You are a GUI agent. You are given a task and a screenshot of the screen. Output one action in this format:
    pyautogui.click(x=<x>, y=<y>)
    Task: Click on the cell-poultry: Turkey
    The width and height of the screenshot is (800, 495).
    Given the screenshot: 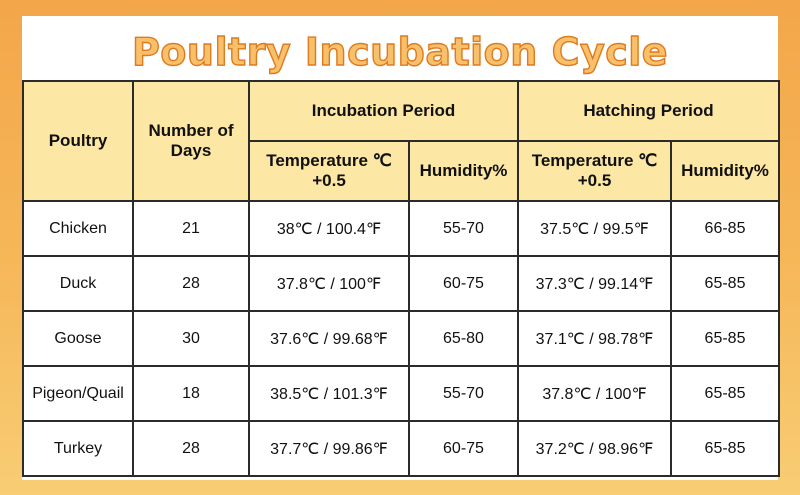 What is the action you would take?
    pyautogui.click(x=78, y=448)
    